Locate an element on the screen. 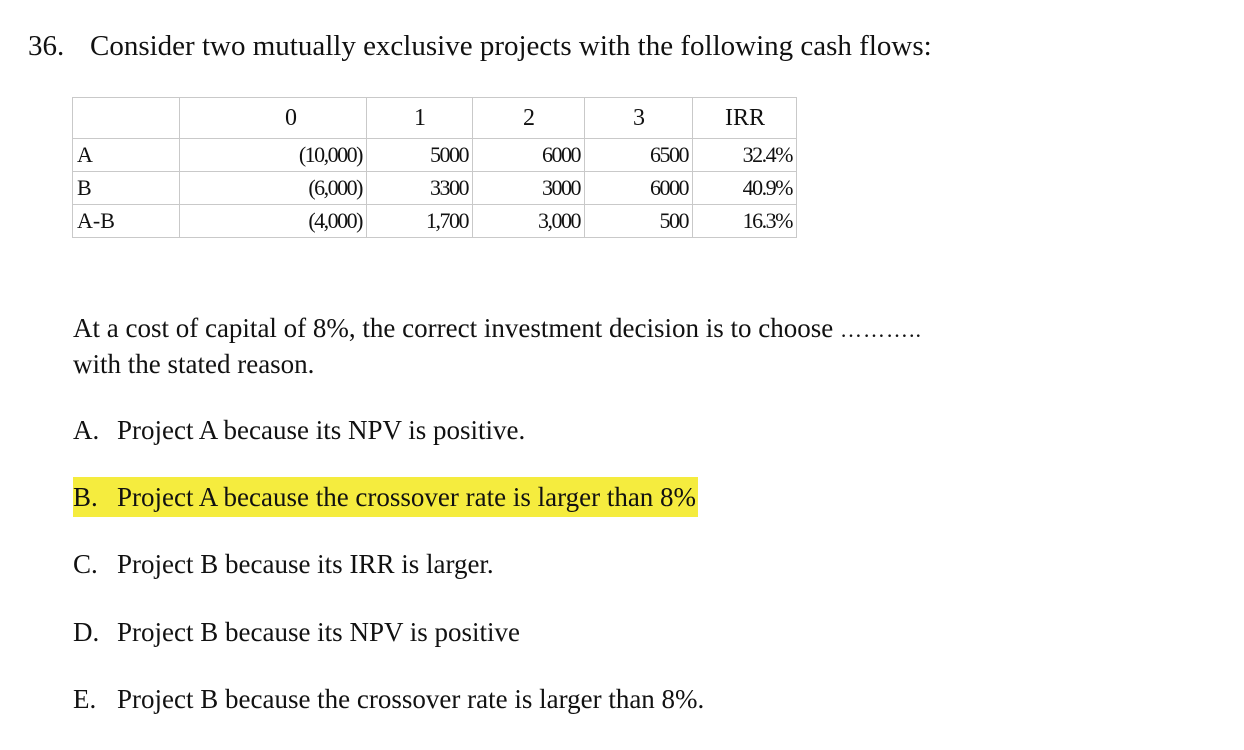 This screenshot has width=1244, height=750. option-text: Project B because its NPV is positive is located at coordinates (318, 632).